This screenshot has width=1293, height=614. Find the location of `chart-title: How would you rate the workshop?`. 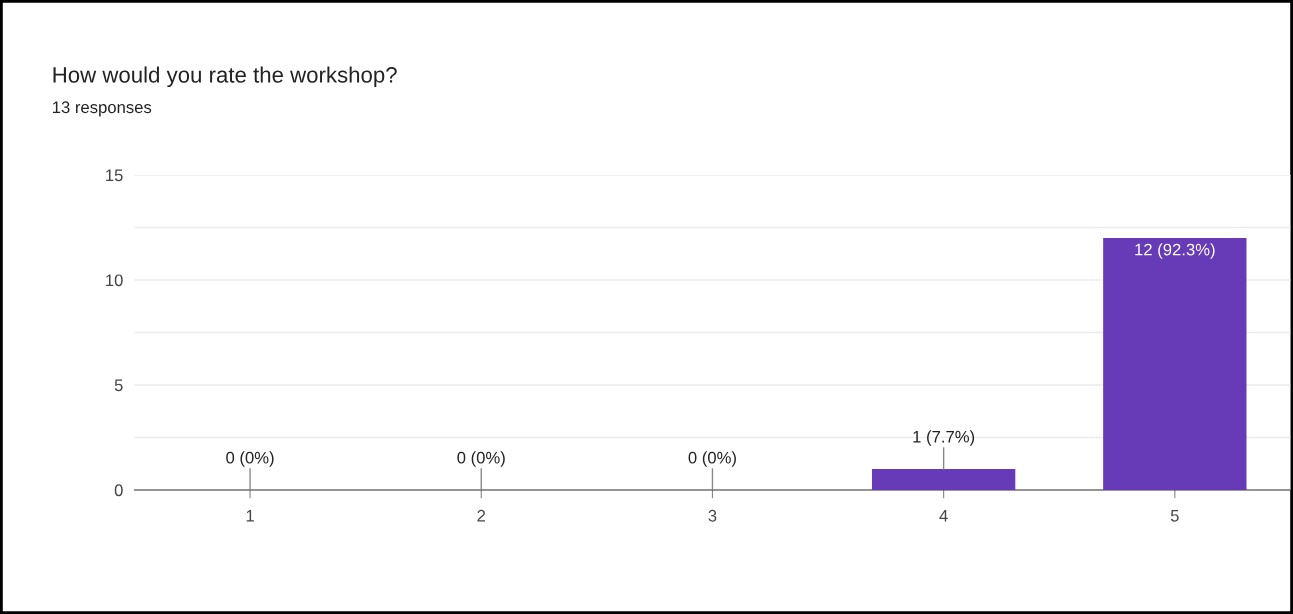

chart-title: How would you rate the workshop? is located at coordinates (225, 77).